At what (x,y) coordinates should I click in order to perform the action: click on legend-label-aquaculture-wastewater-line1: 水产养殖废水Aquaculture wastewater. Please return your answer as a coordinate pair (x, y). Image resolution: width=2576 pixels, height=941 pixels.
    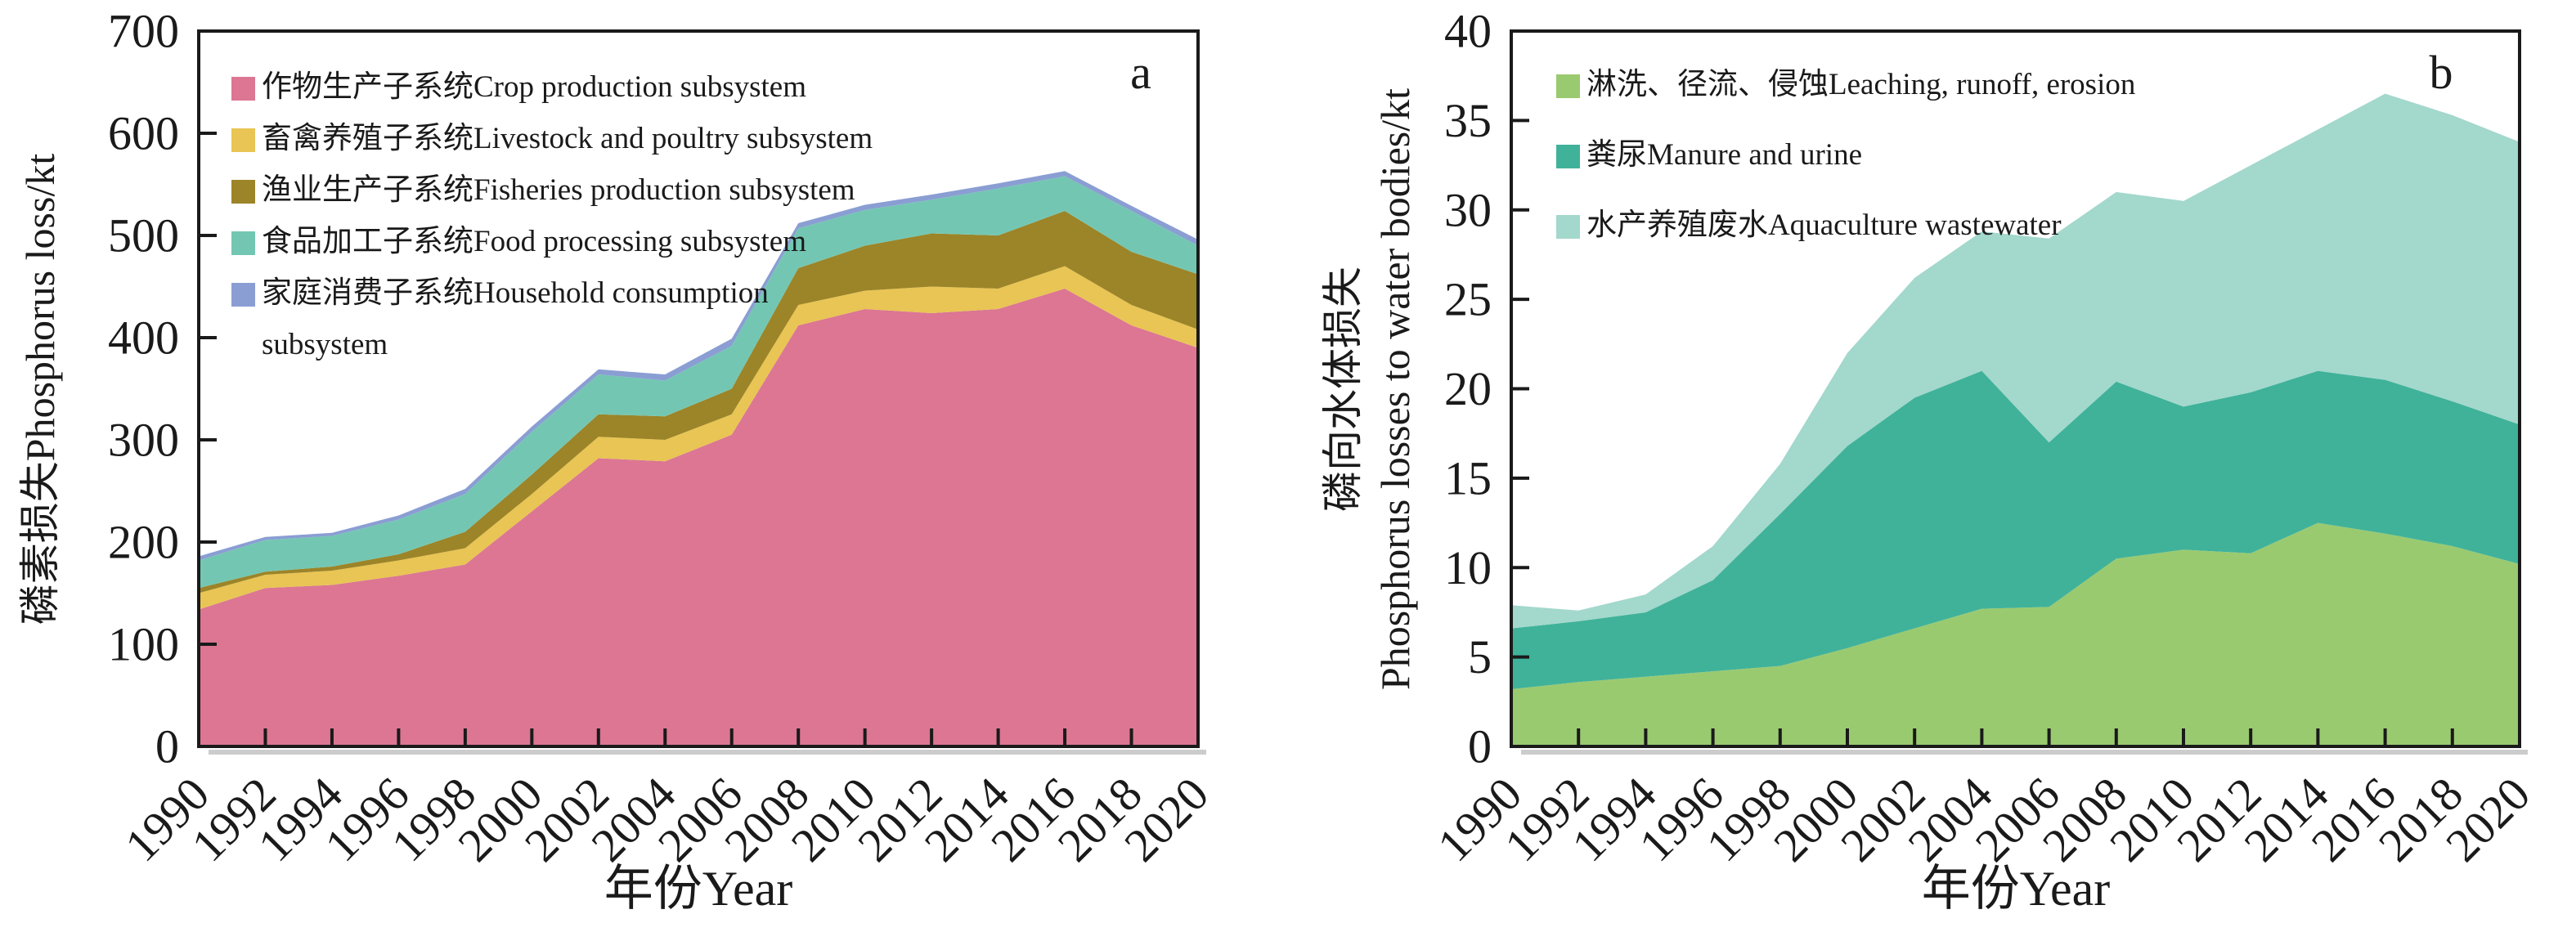
    Looking at the image, I should click on (1824, 225).